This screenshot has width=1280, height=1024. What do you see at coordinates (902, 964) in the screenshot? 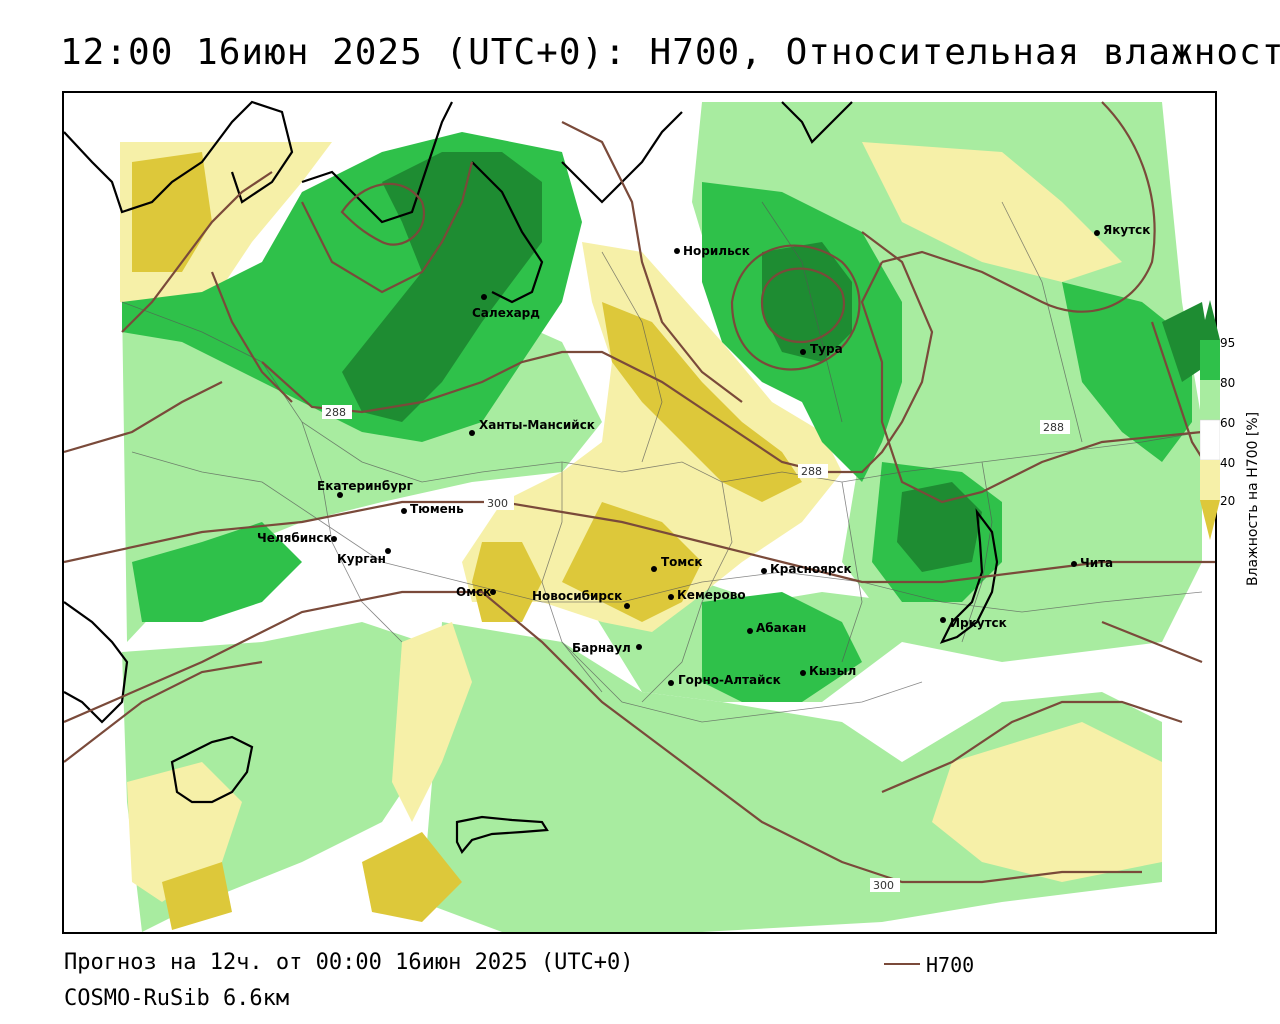
I see `contour-legend-line` at bounding box center [902, 964].